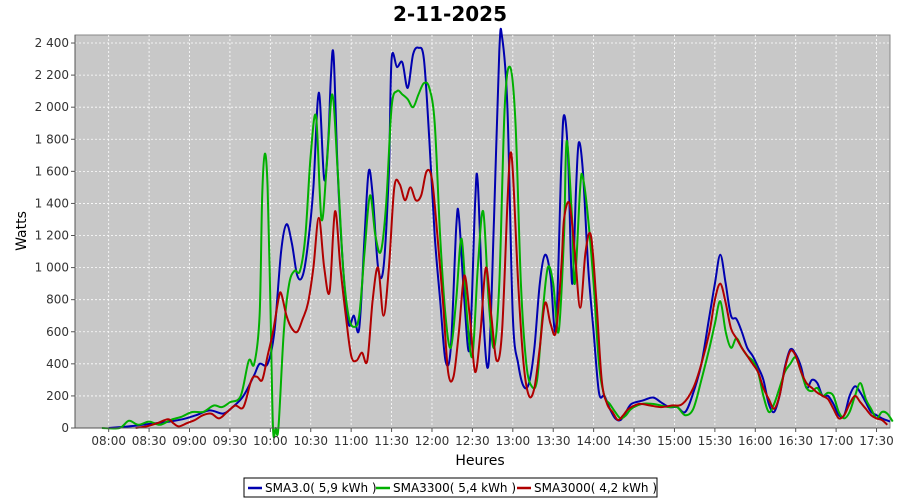 The image size is (900, 500). I want to click on legend-entry-1: SMA3300( 5,4 kWh ), so click(454, 488).